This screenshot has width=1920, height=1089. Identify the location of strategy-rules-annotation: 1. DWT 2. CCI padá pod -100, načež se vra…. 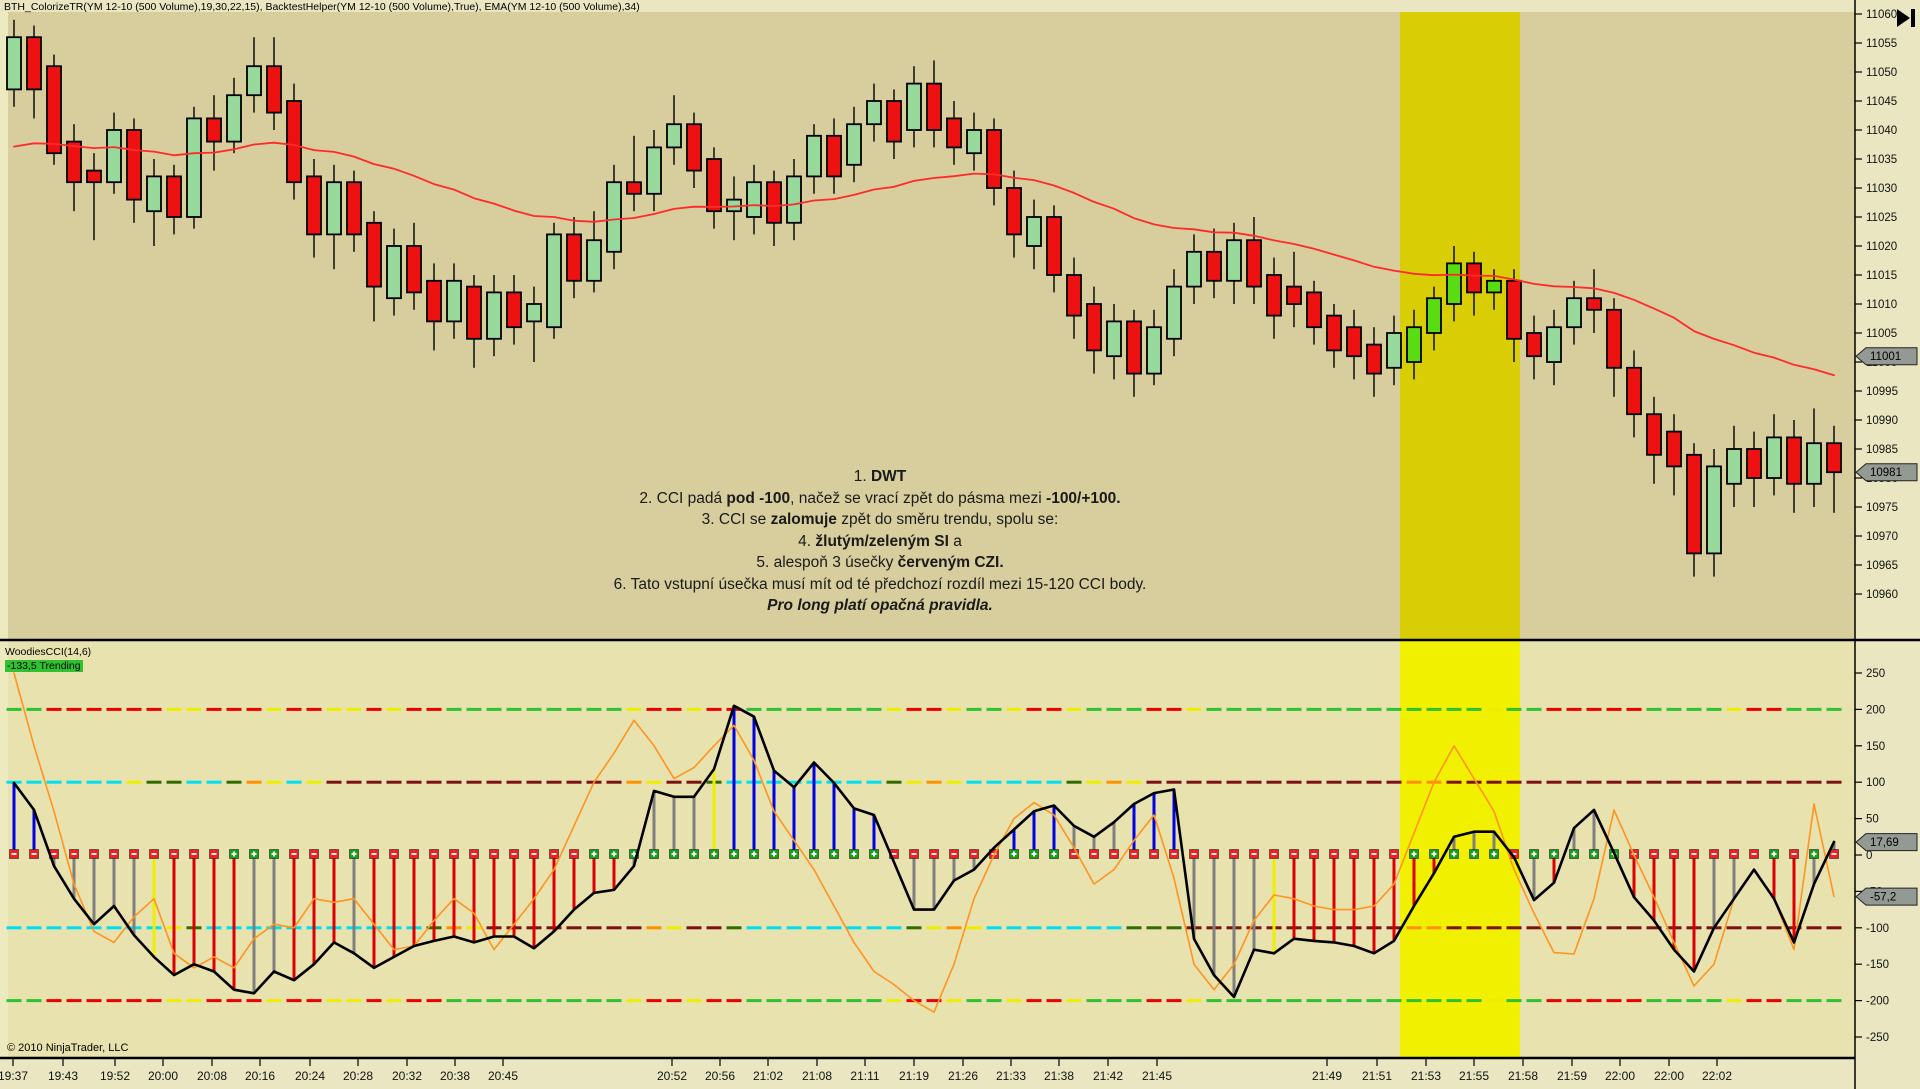
(880, 541).